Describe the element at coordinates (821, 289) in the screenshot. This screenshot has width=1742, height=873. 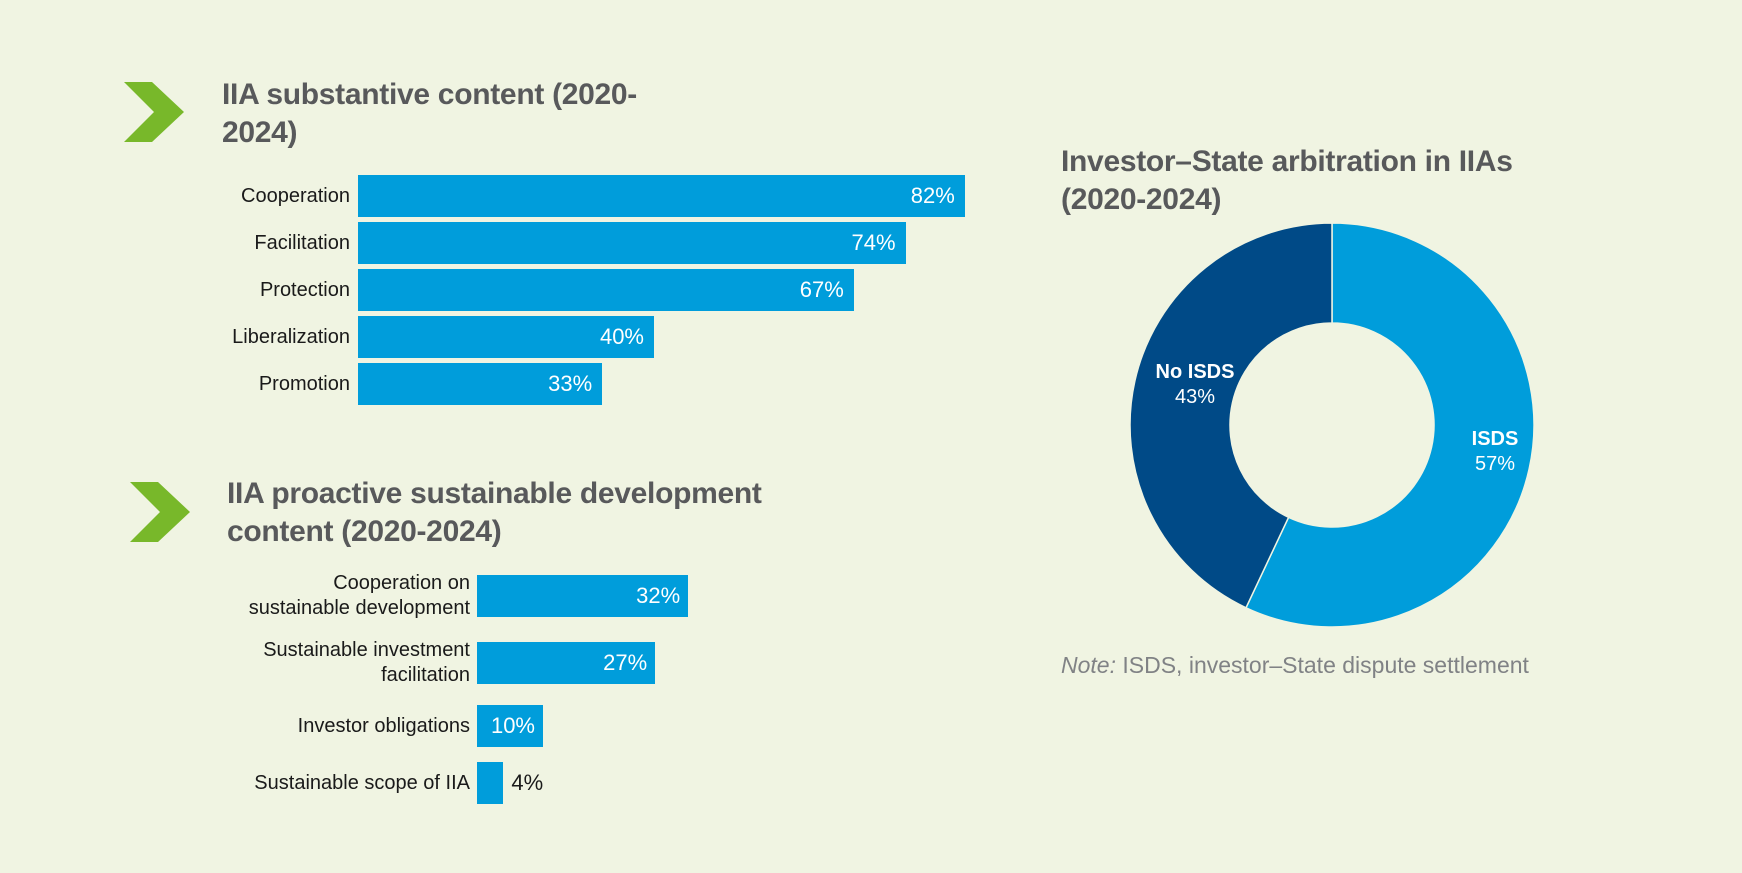
I see `value-label: 67%` at that location.